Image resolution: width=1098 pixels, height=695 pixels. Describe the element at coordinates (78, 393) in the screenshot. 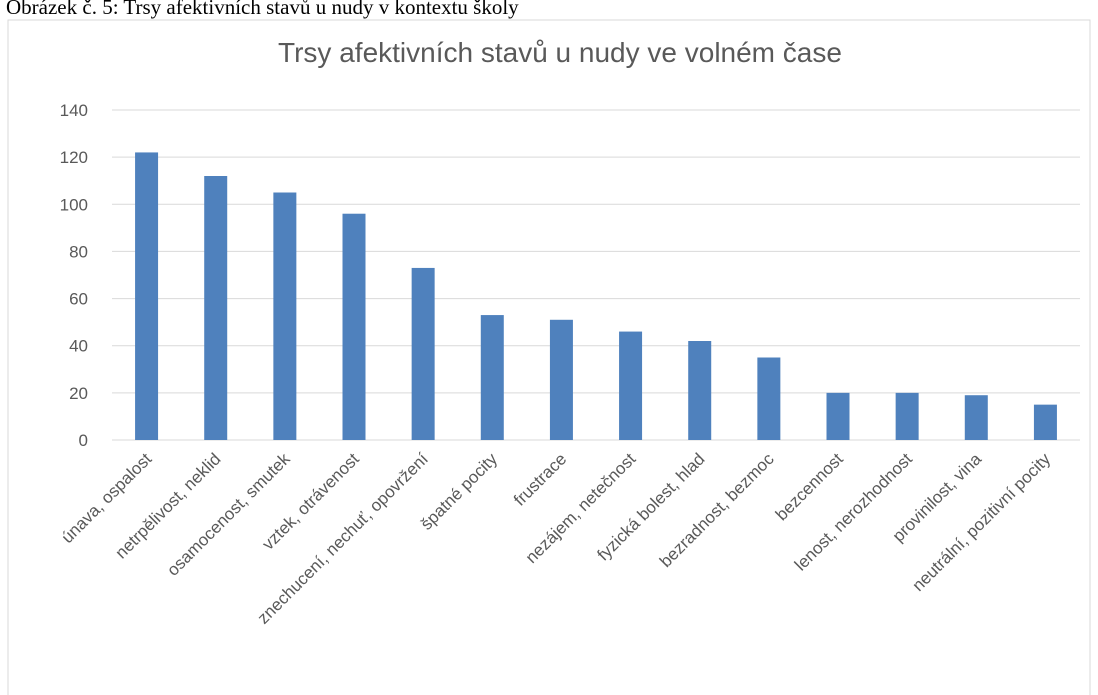

I see `y-tick-label: 20` at that location.